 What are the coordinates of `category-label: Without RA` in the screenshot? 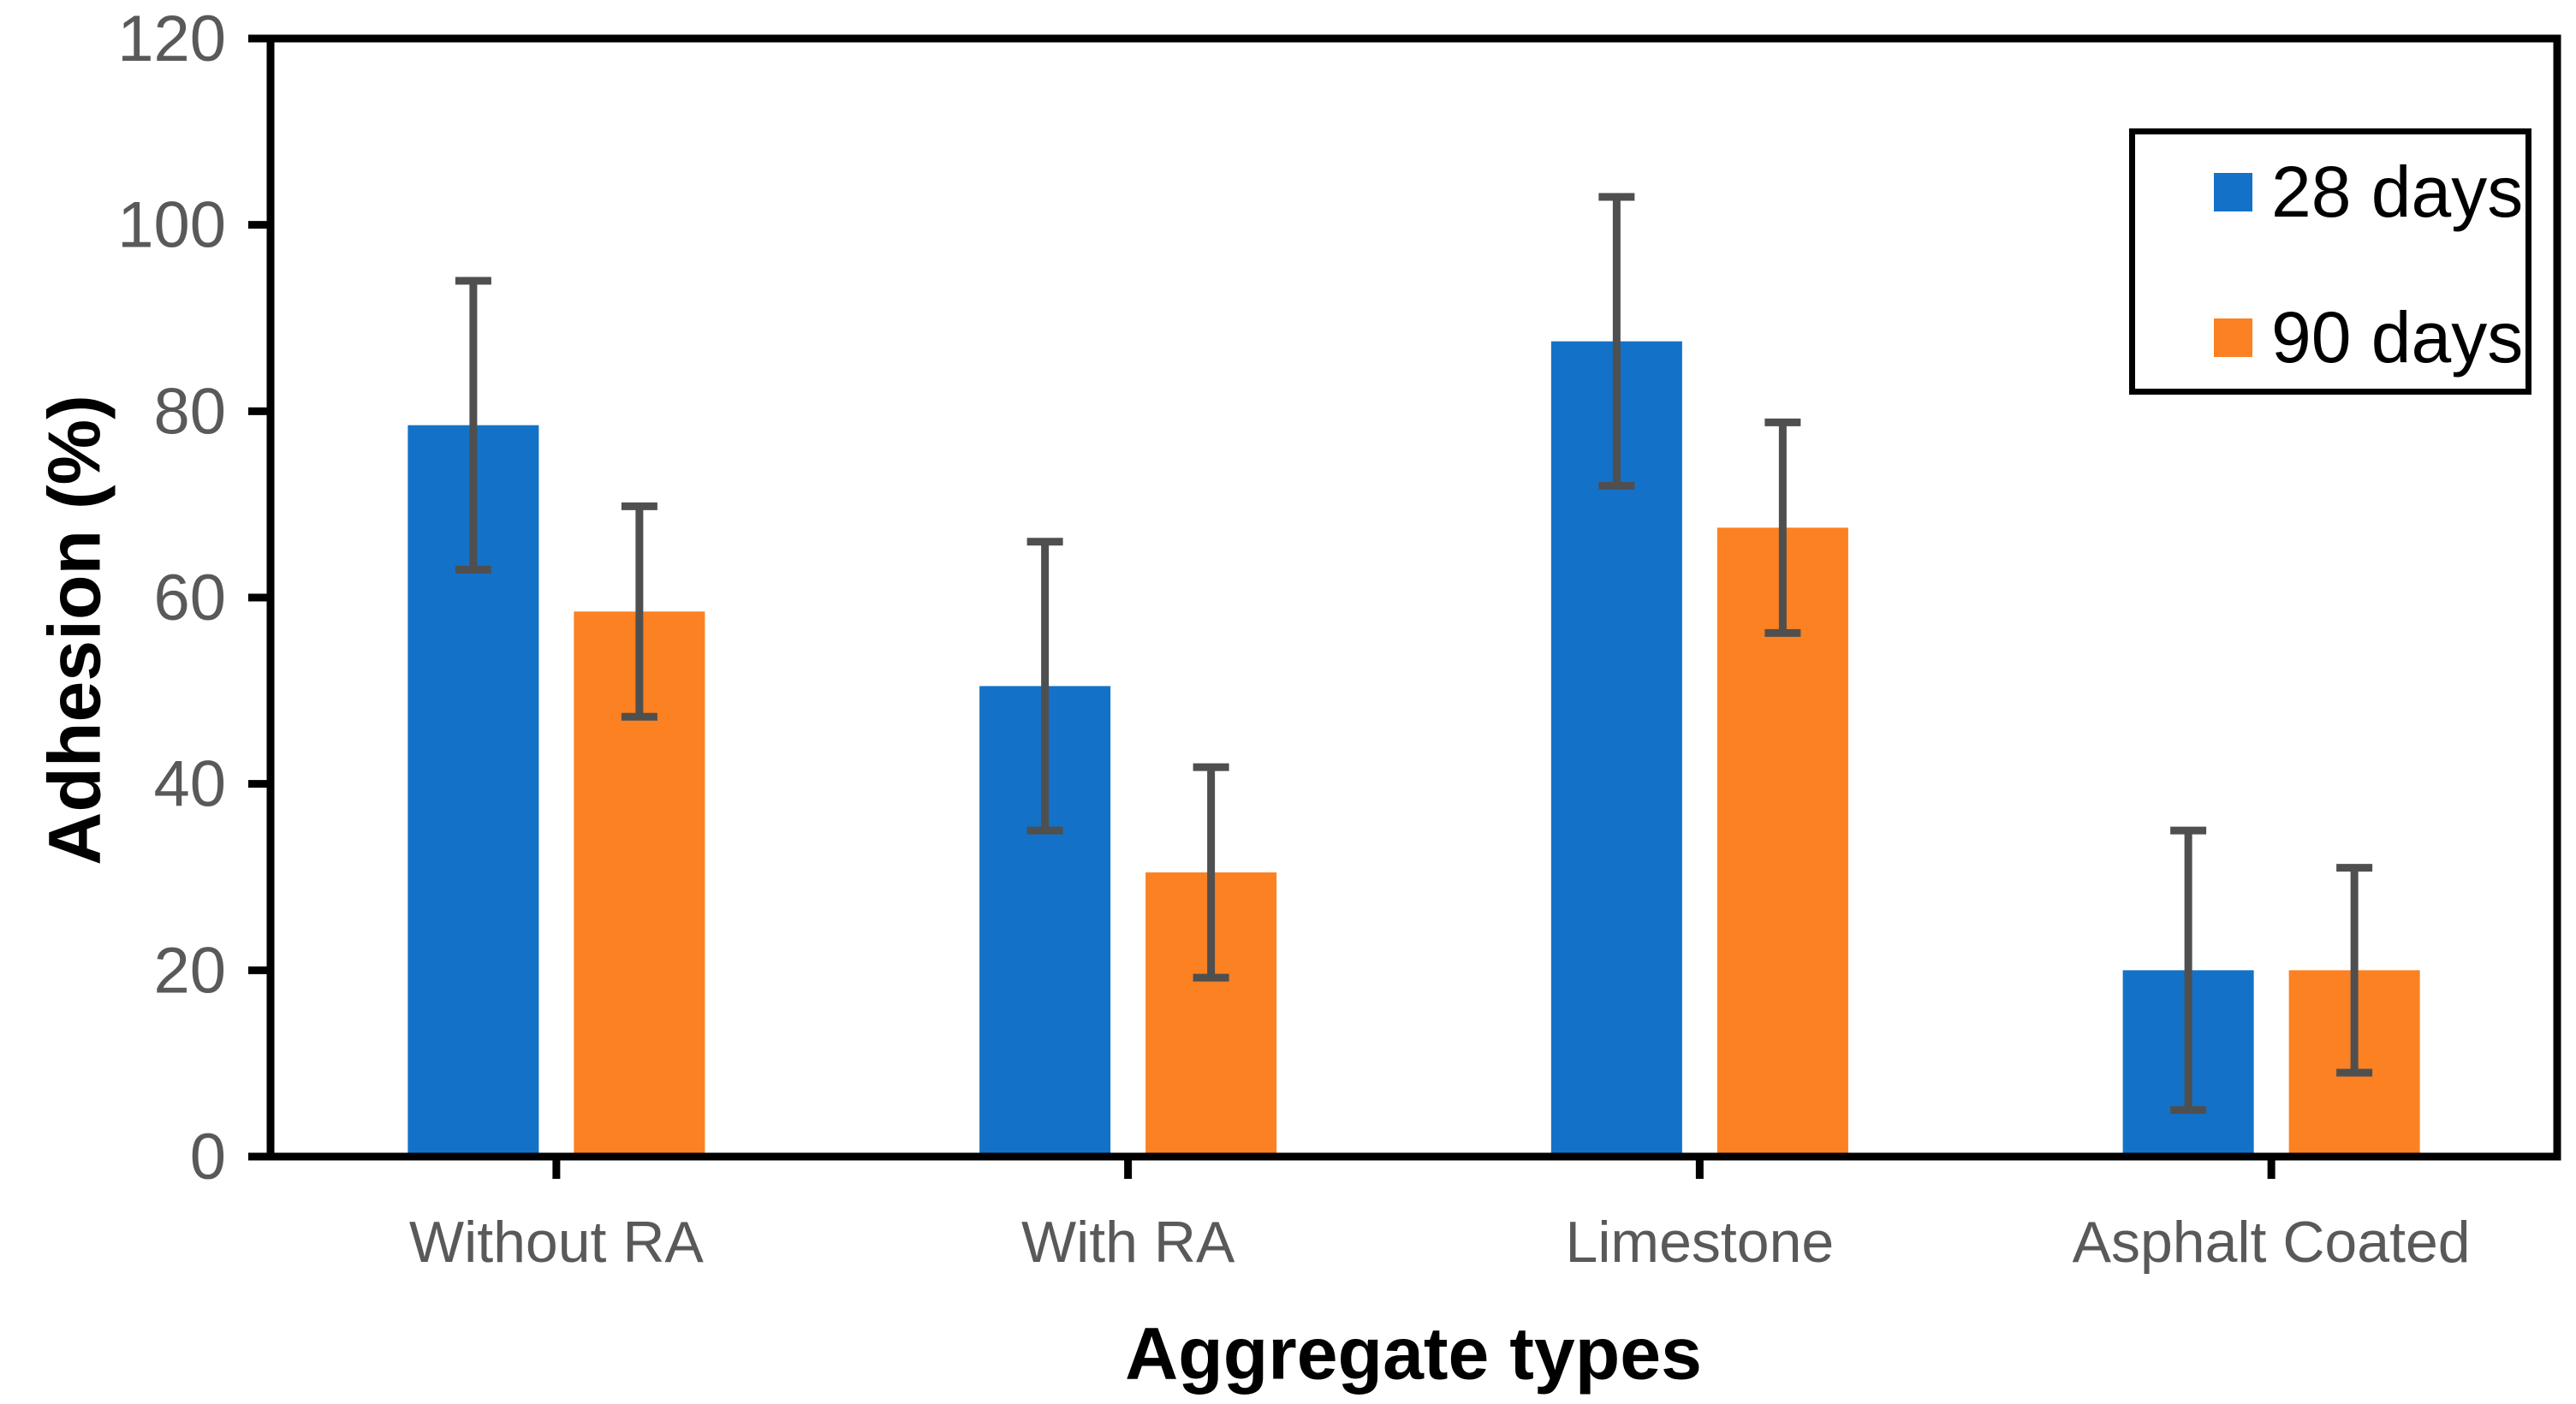 It's located at (557, 1242).